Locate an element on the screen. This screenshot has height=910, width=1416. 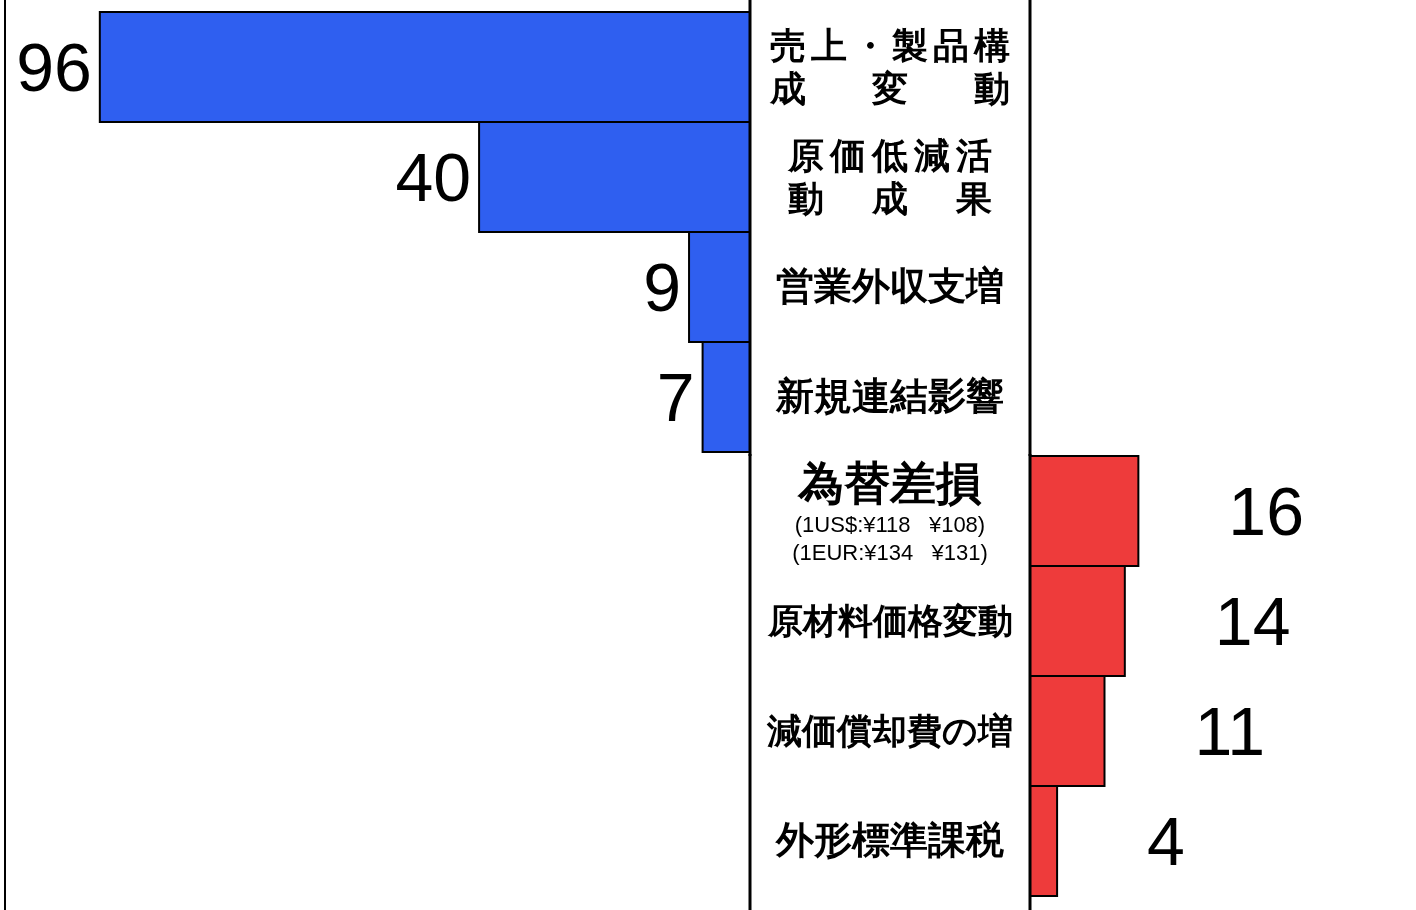
y-tick-label: 減価償却費の増 is located at coordinates (890, 731).